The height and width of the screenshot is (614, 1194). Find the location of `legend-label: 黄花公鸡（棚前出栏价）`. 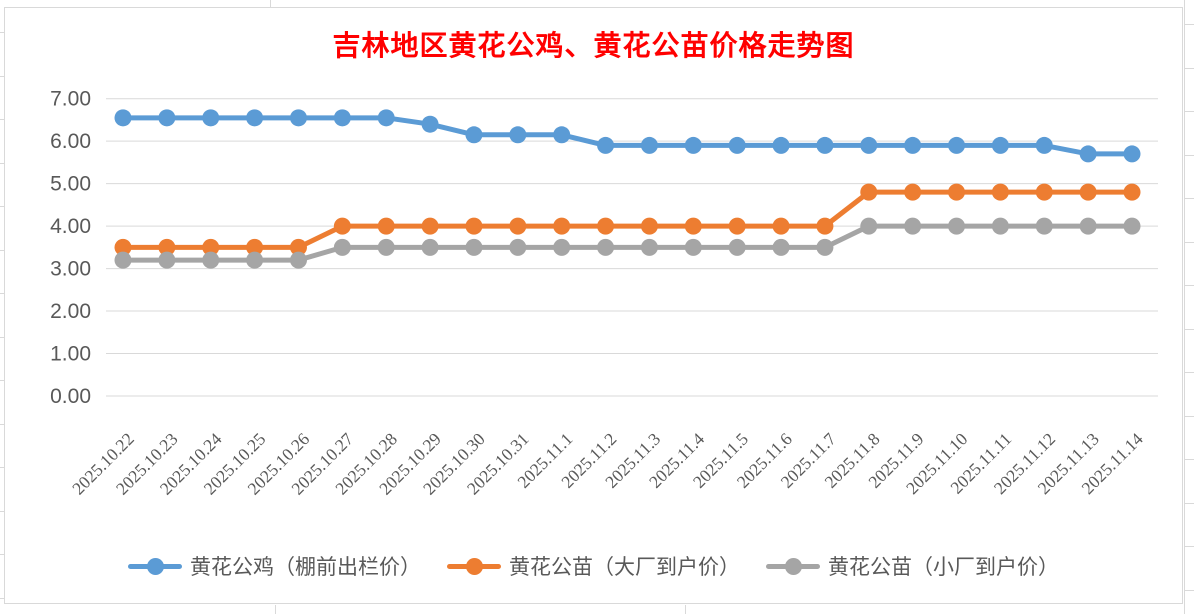

legend-label: 黄花公鸡（棚前出栏价） is located at coordinates (305, 567).